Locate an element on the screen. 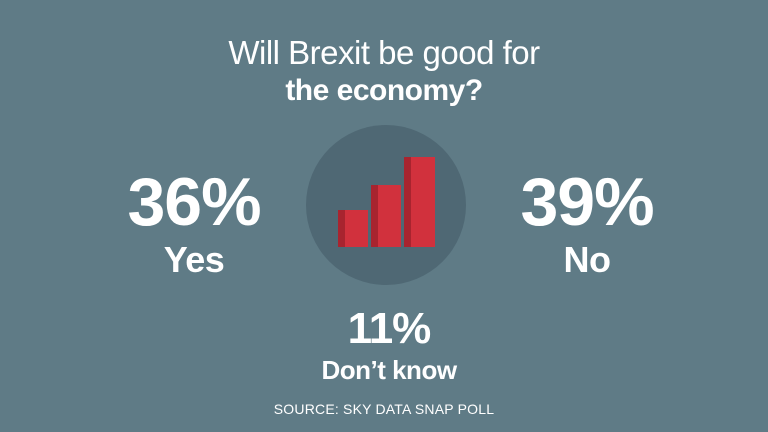 Image resolution: width=768 pixels, height=432 pixels. title-line-1: Will Brexit be good for is located at coordinates (384, 52).